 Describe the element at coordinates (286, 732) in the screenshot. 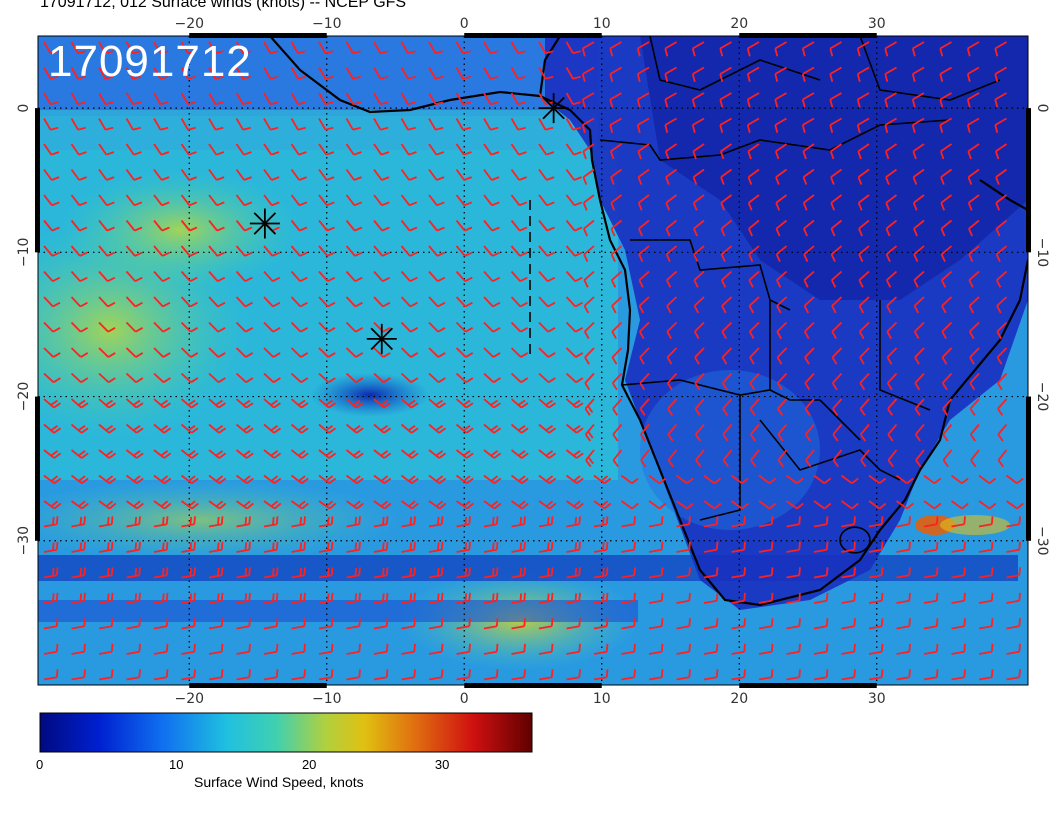

I see `colorbar` at that location.